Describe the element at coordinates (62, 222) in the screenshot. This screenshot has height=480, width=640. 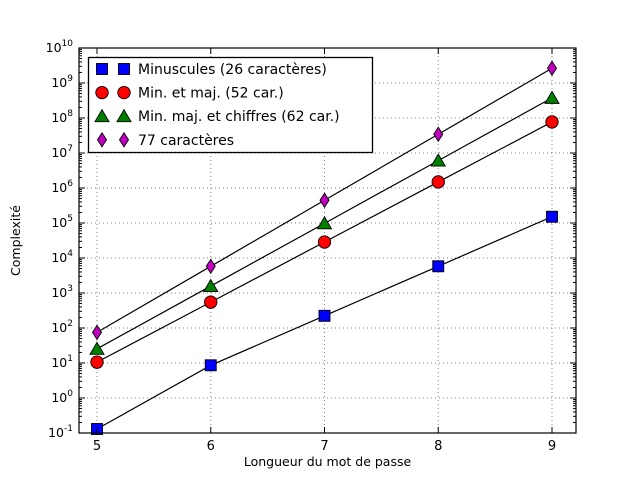
I see `y-tick-label: 10⁵` at that location.